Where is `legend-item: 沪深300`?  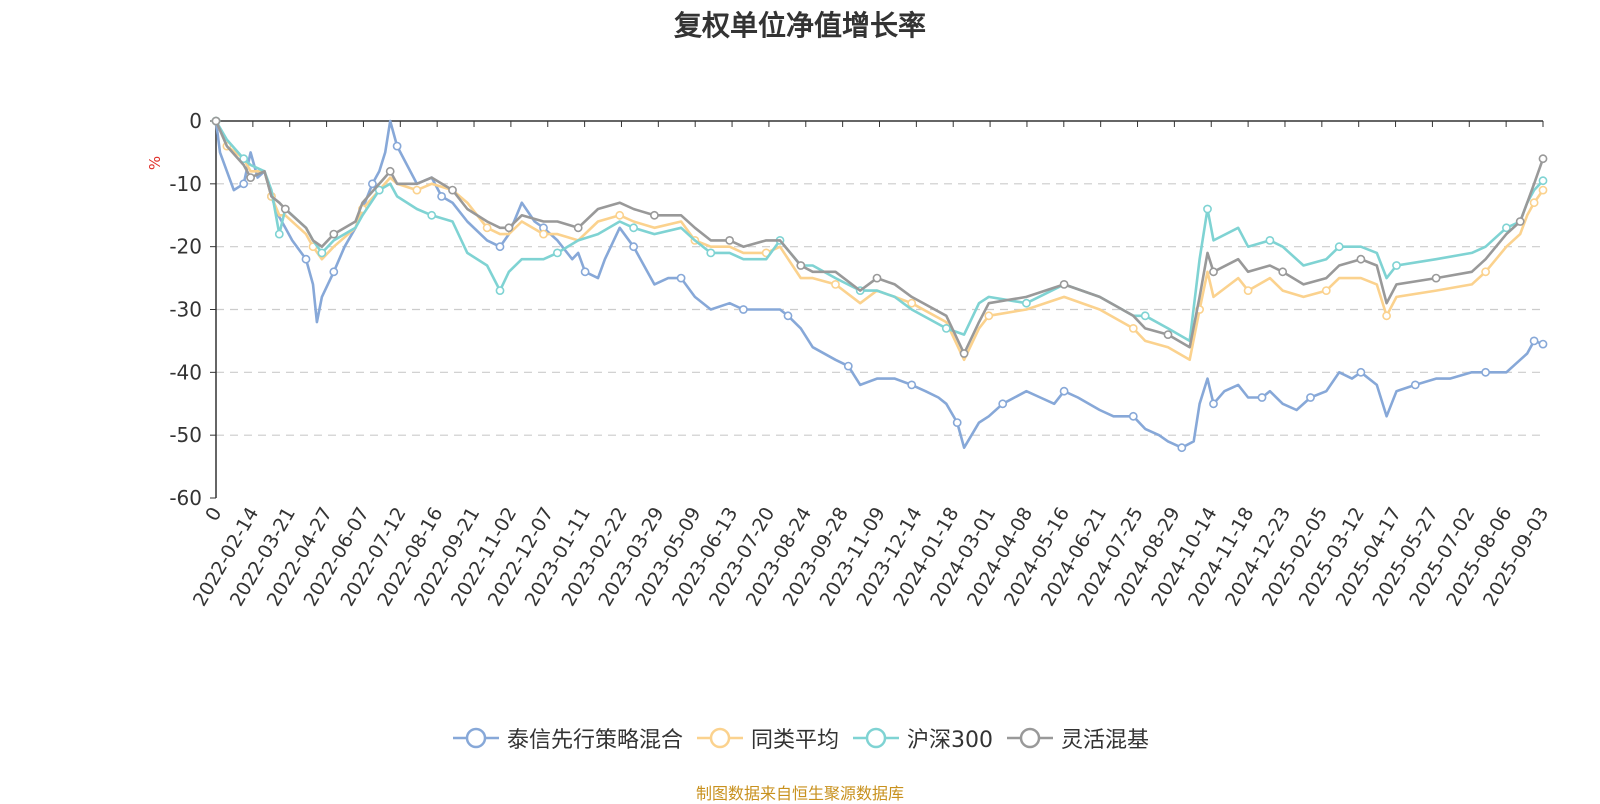
legend-item: 沪深300 is located at coordinates (922, 738).